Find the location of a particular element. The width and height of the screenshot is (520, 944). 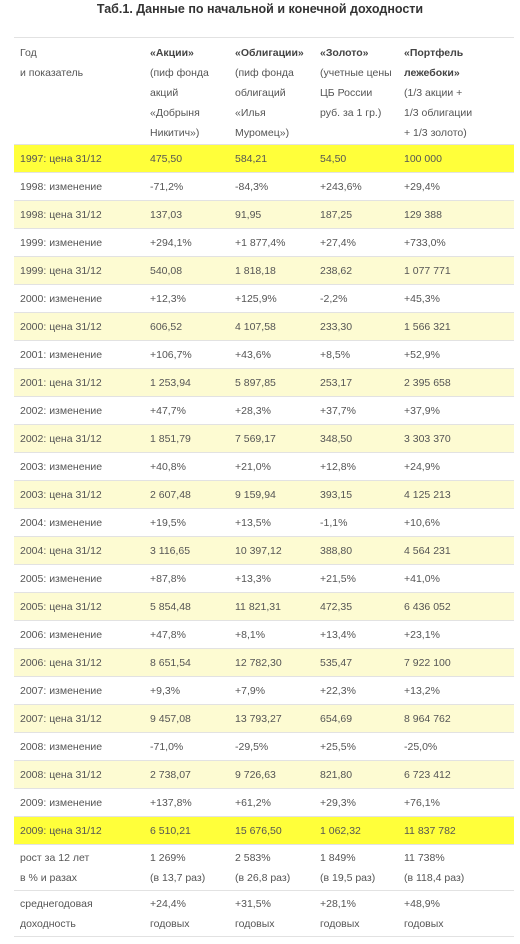

footer-cell: 1 269% (в 13,7 раз) is located at coordinates (186, 867).